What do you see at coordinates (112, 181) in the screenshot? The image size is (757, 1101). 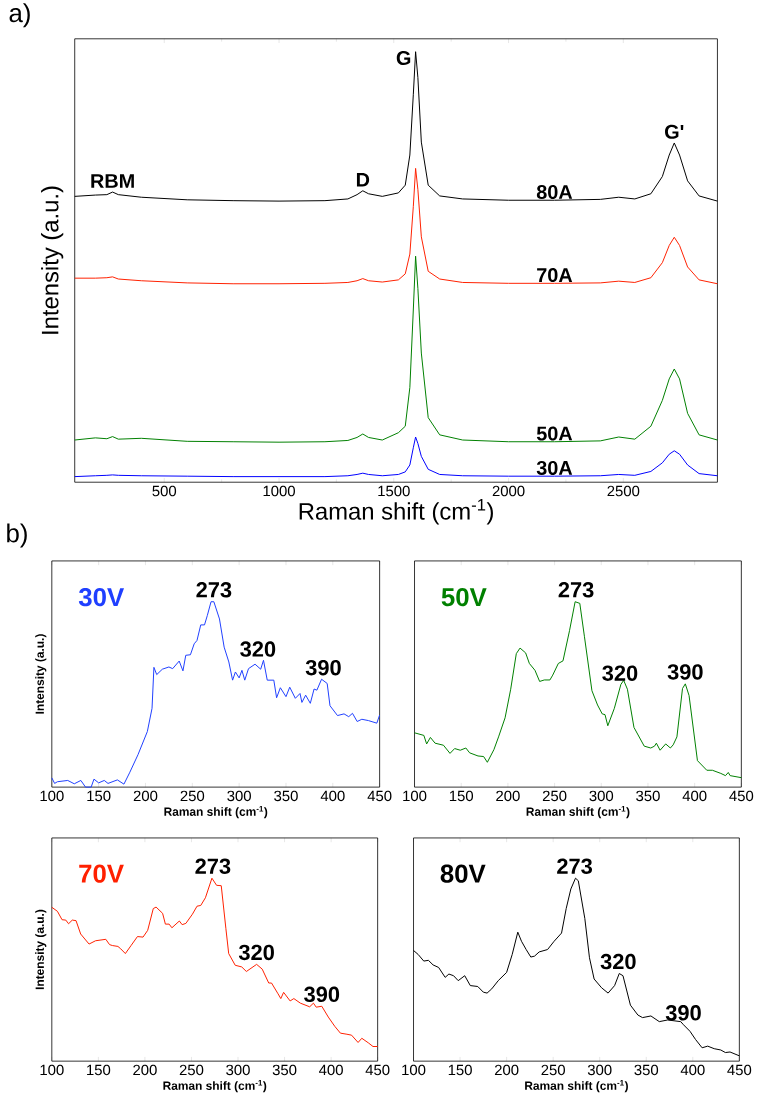 I see `annotation: RBM` at bounding box center [112, 181].